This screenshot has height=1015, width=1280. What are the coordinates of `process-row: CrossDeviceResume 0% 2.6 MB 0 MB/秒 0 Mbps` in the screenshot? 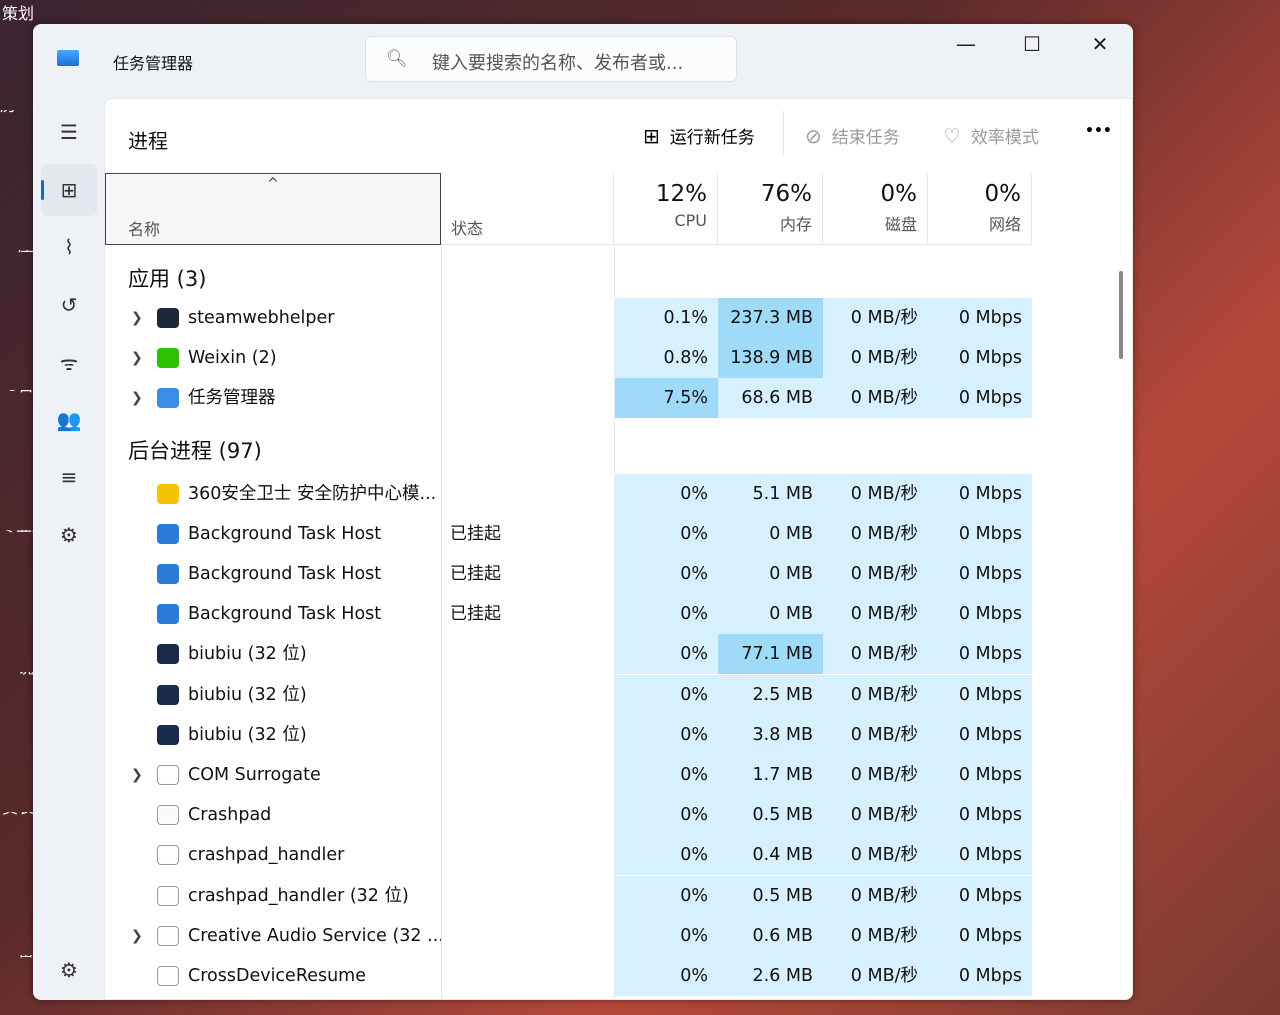 It's located at (568, 976).